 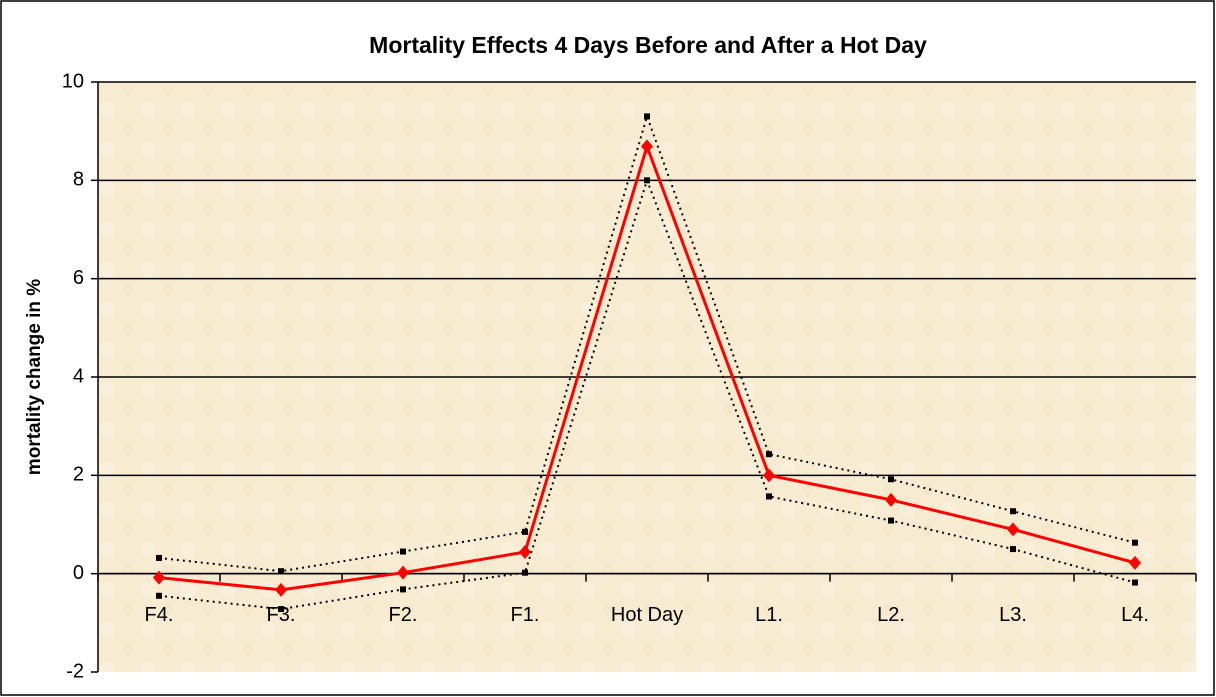 I want to click on x-tick-label: F4., so click(x=159, y=615).